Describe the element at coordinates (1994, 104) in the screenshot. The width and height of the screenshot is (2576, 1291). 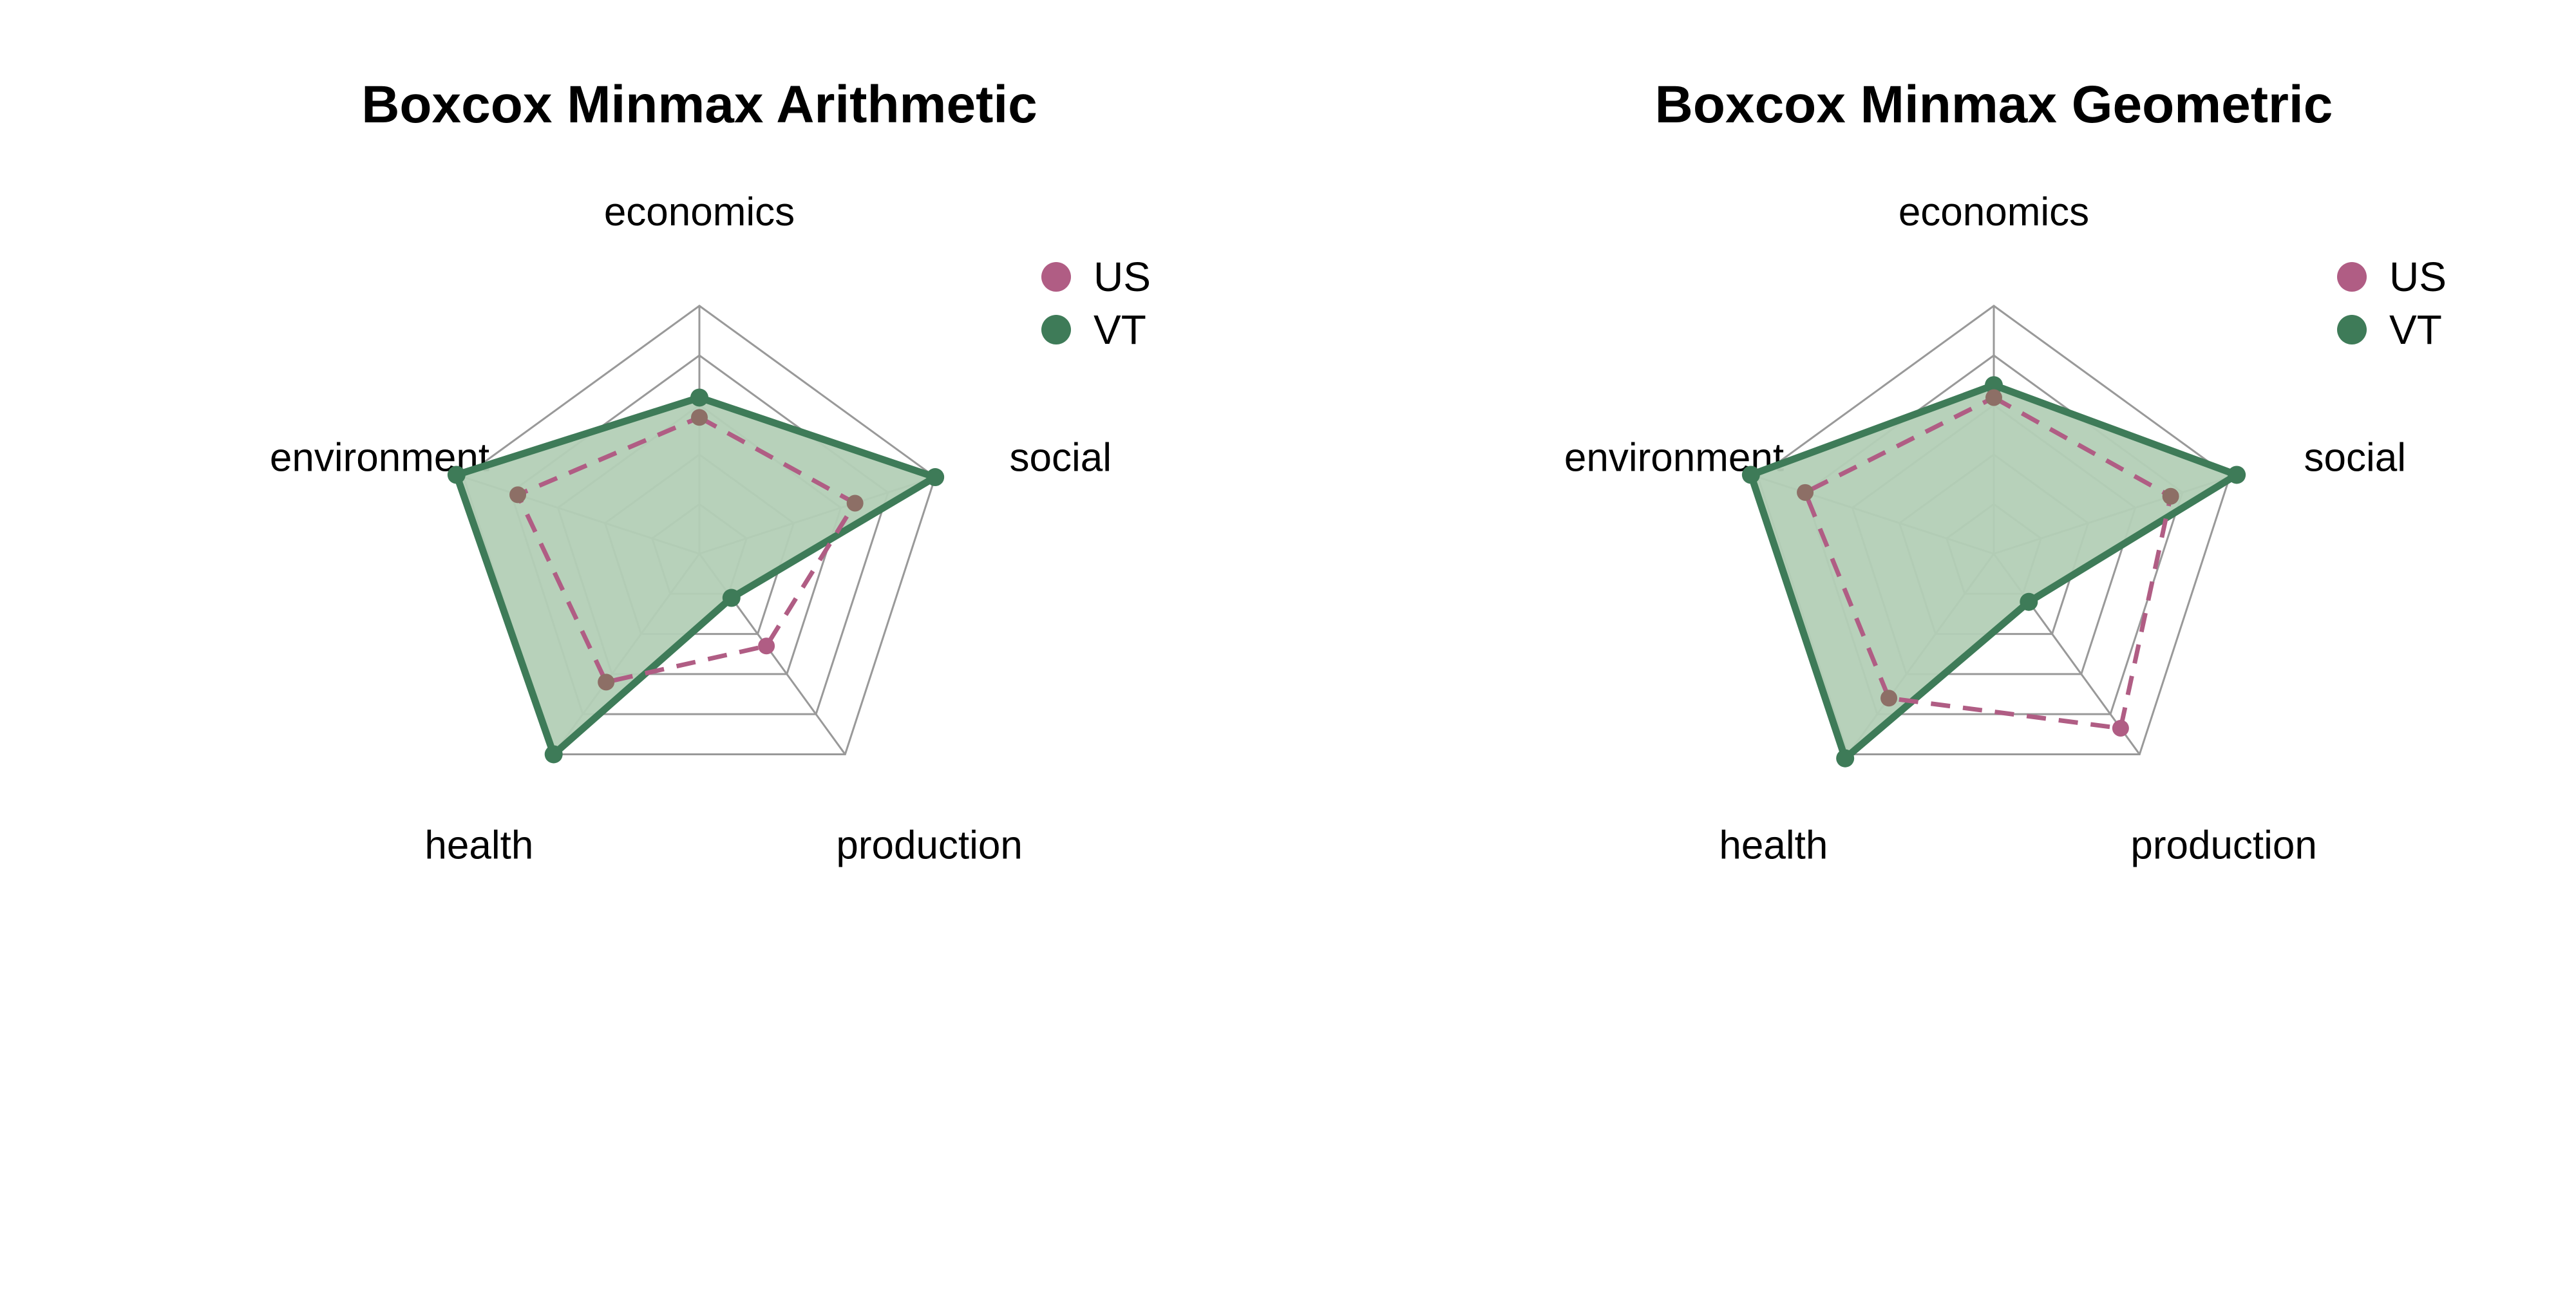
I see `chart-title: Boxcox Minmax Geometric` at that location.